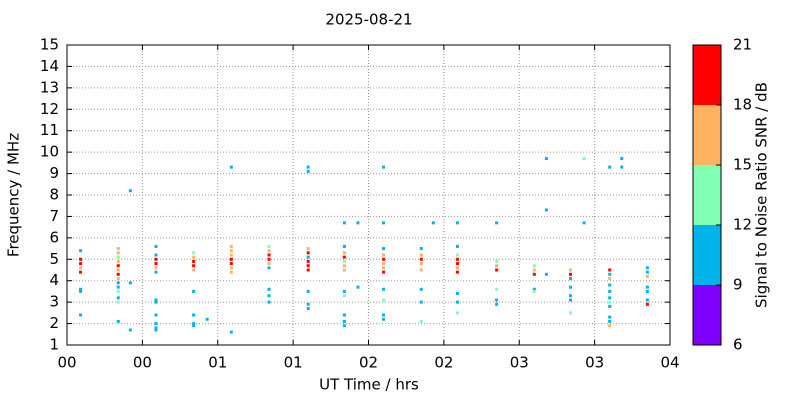 This screenshot has width=800, height=400. I want to click on colorbar-tick-label: 6, so click(738, 345).